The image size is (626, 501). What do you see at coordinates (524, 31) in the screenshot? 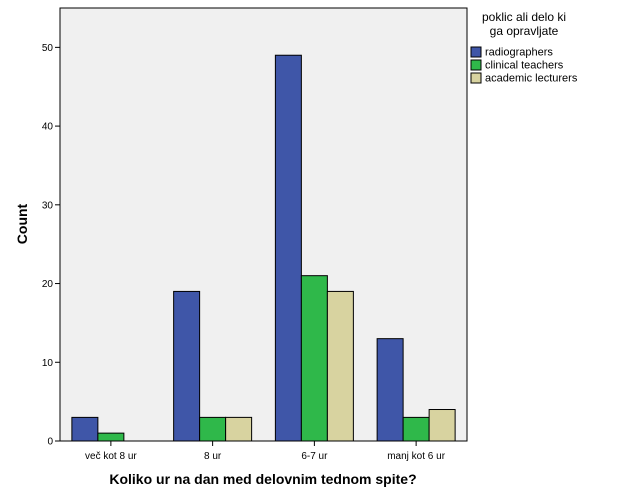
I see `legend-title: ga opravljate` at bounding box center [524, 31].